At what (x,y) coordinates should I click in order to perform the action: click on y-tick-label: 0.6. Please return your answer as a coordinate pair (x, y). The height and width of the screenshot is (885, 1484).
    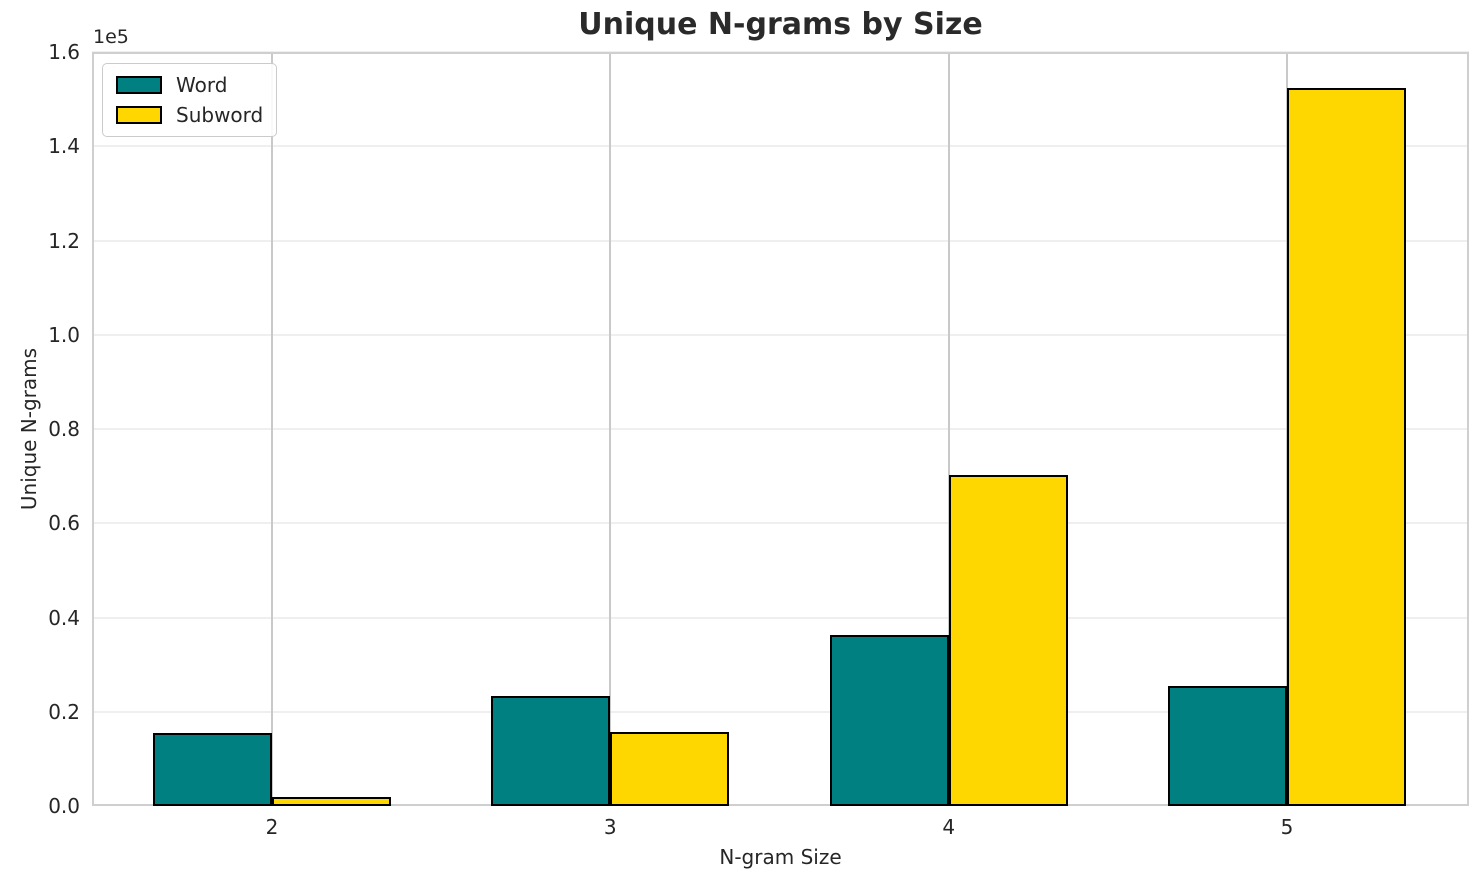
    Looking at the image, I should click on (64, 523).